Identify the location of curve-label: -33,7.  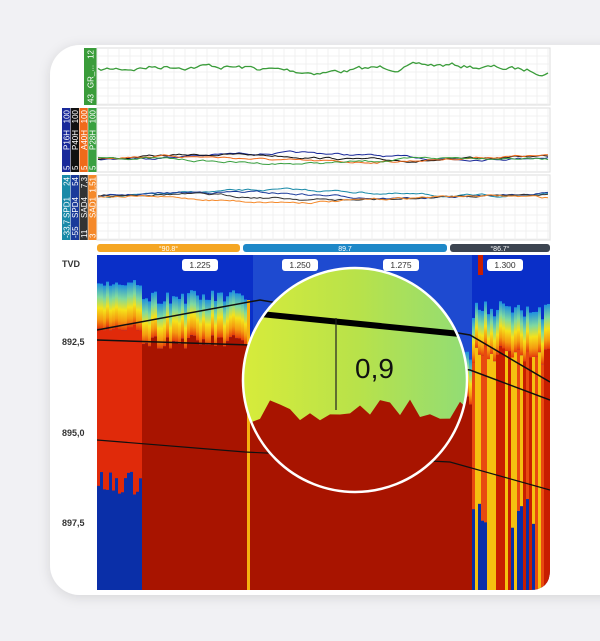
(66, 228).